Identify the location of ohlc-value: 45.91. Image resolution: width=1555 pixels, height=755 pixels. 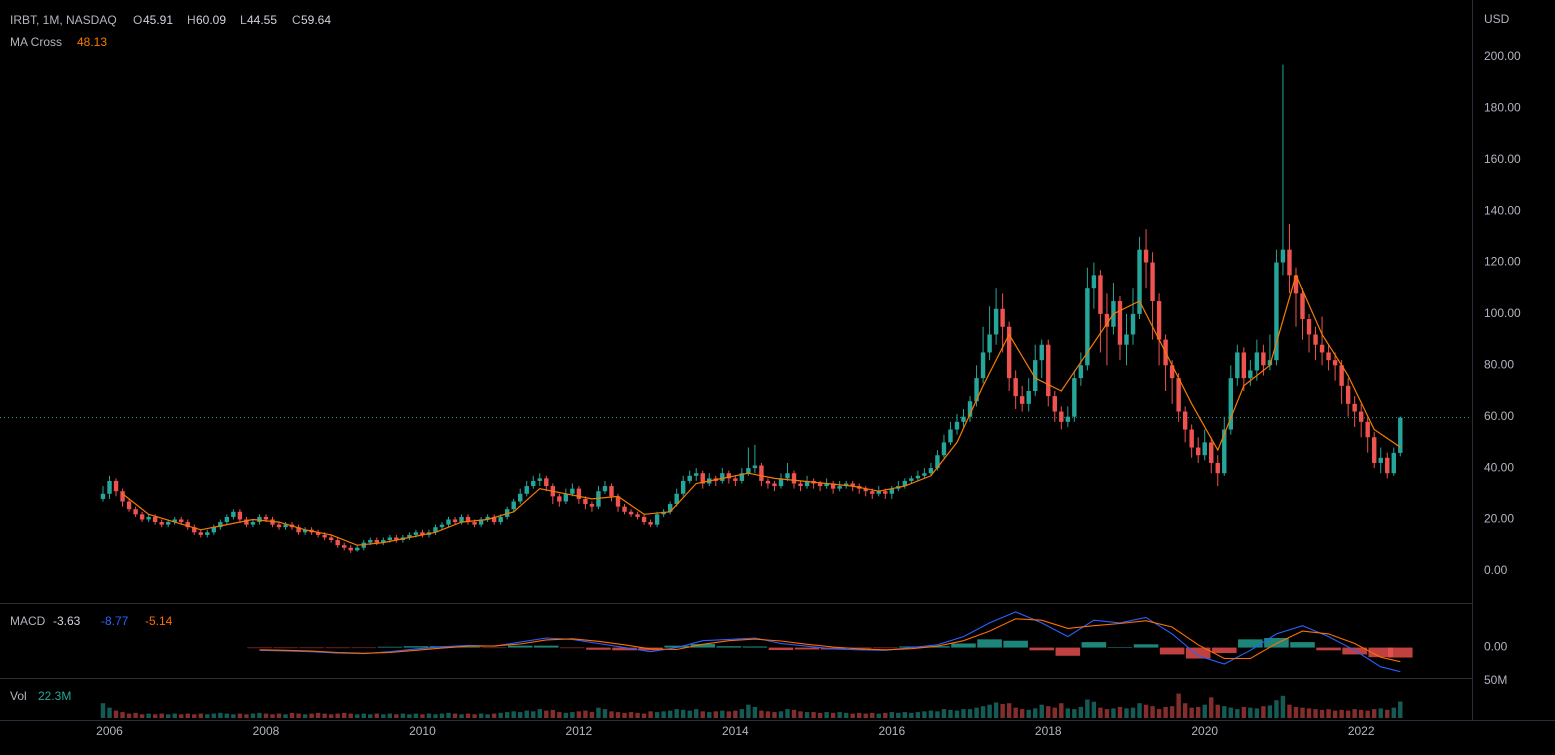
(158, 20).